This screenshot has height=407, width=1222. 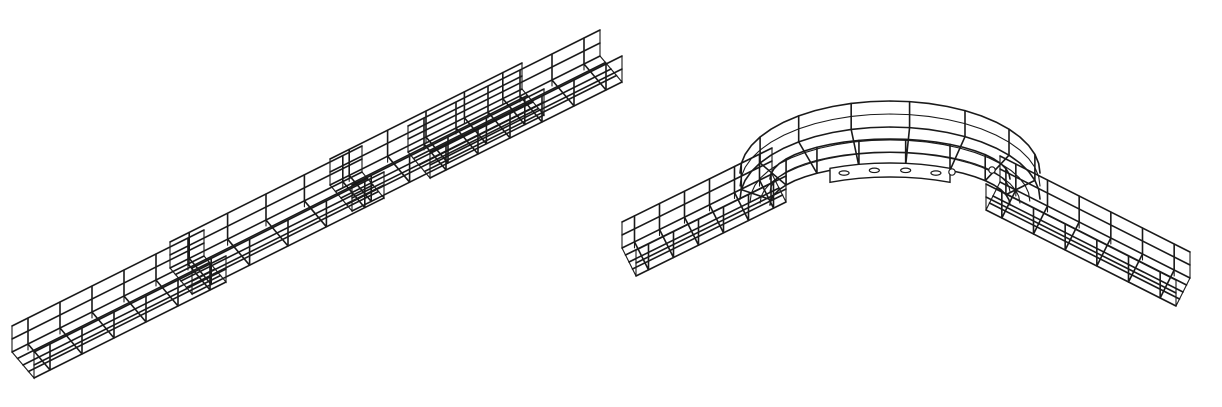 What do you see at coordinates (890, 173) in the screenshot?
I see `coupler-plate` at bounding box center [890, 173].